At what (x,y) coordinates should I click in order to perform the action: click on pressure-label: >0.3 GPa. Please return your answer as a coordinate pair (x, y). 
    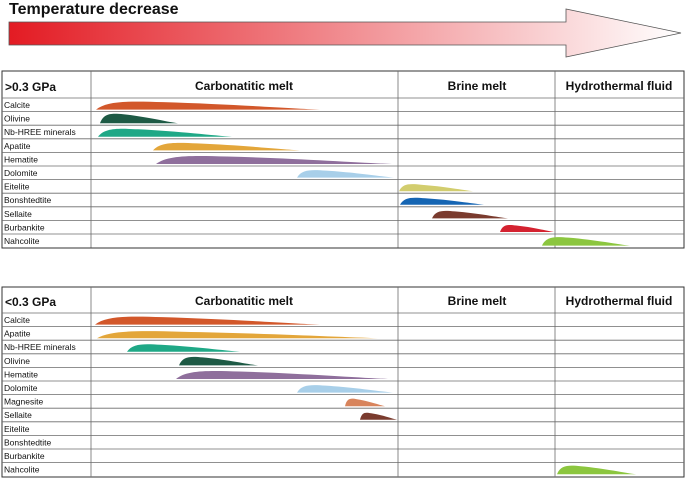
    Looking at the image, I should click on (30, 87).